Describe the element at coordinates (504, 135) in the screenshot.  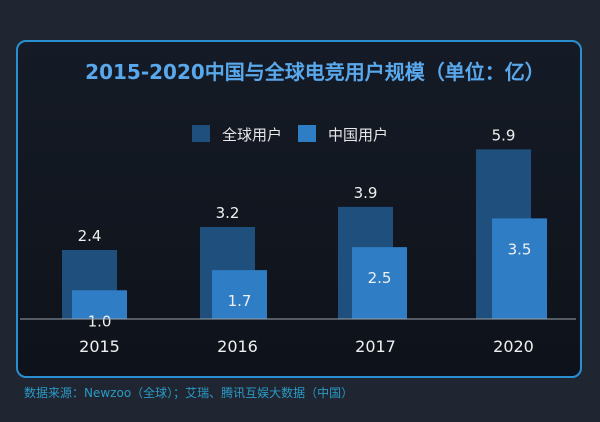
I see `data-label: 5.9` at that location.